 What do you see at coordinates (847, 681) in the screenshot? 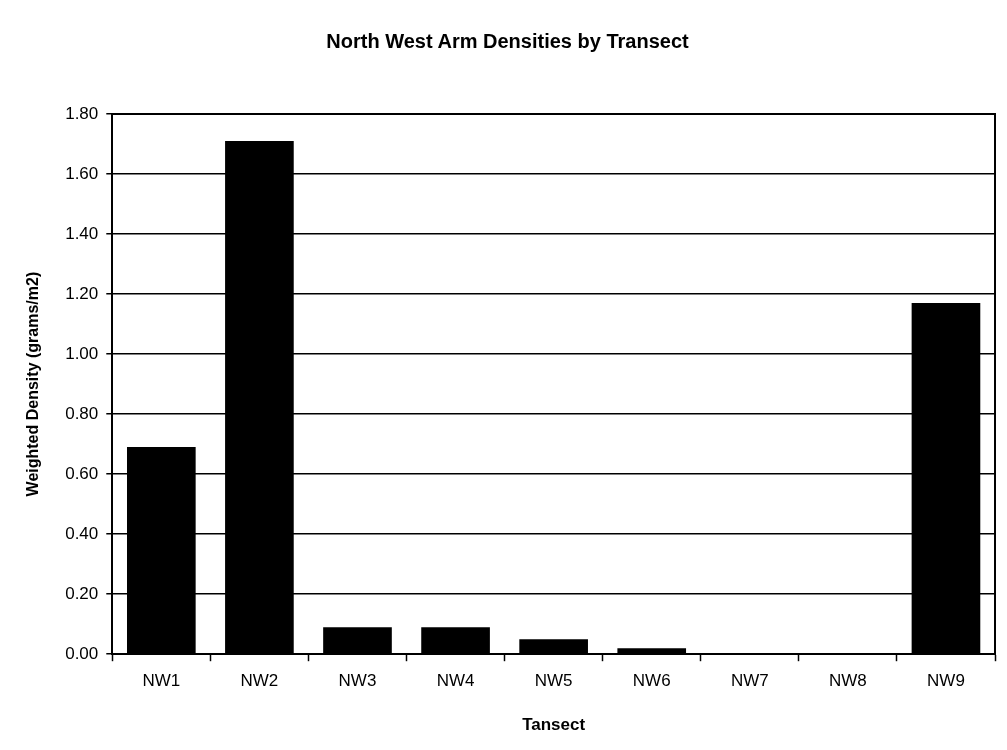
I see `x-tick-label: NW8` at bounding box center [847, 681].